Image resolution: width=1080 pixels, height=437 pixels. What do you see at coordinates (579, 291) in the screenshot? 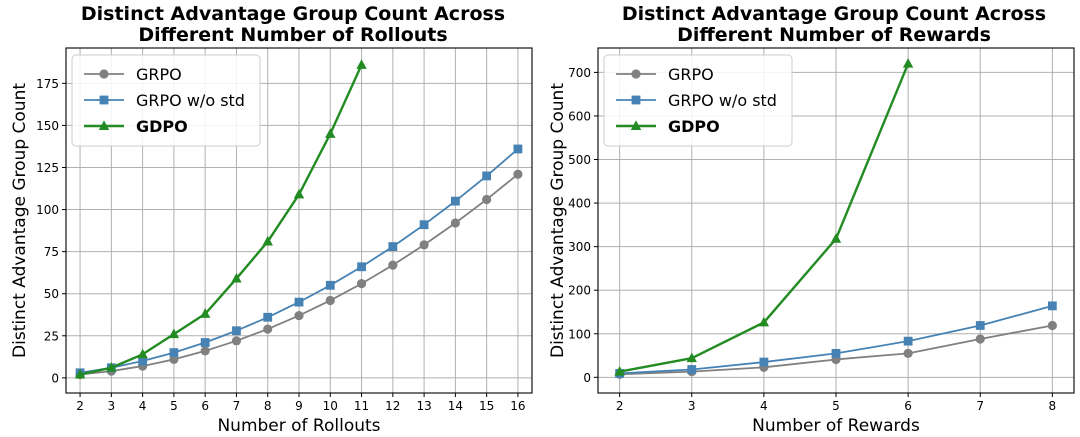
I see `y-tick-label: 200` at bounding box center [579, 291].